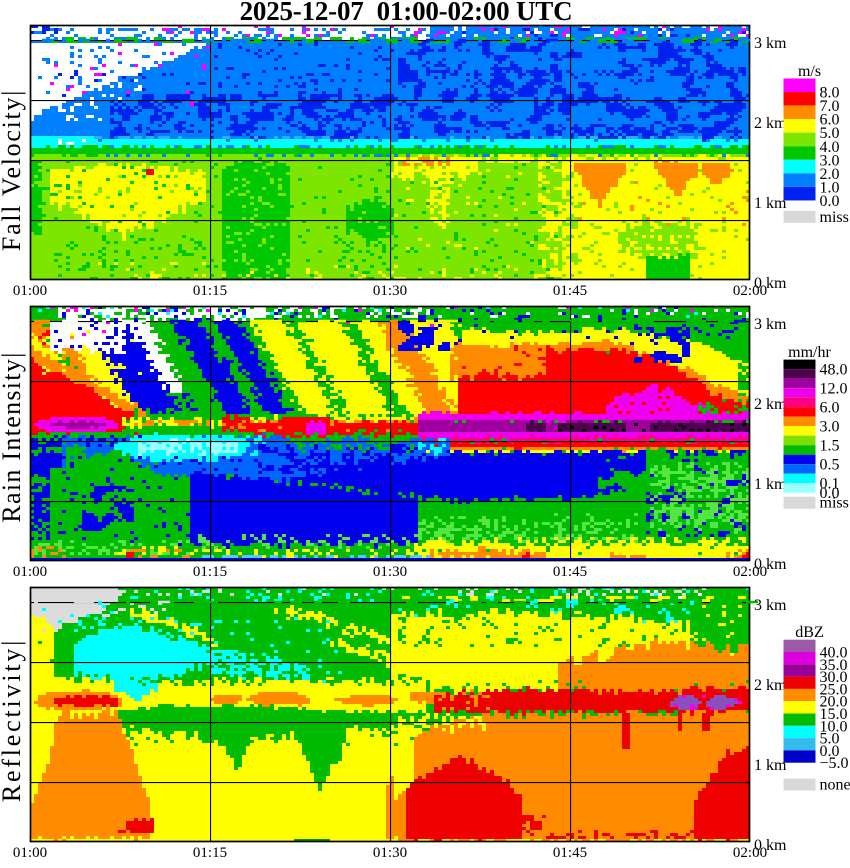 Image resolution: width=850 pixels, height=868 pixels. Describe the element at coordinates (830, 106) in the screenshot. I see `svg-text: 7.0` at that location.